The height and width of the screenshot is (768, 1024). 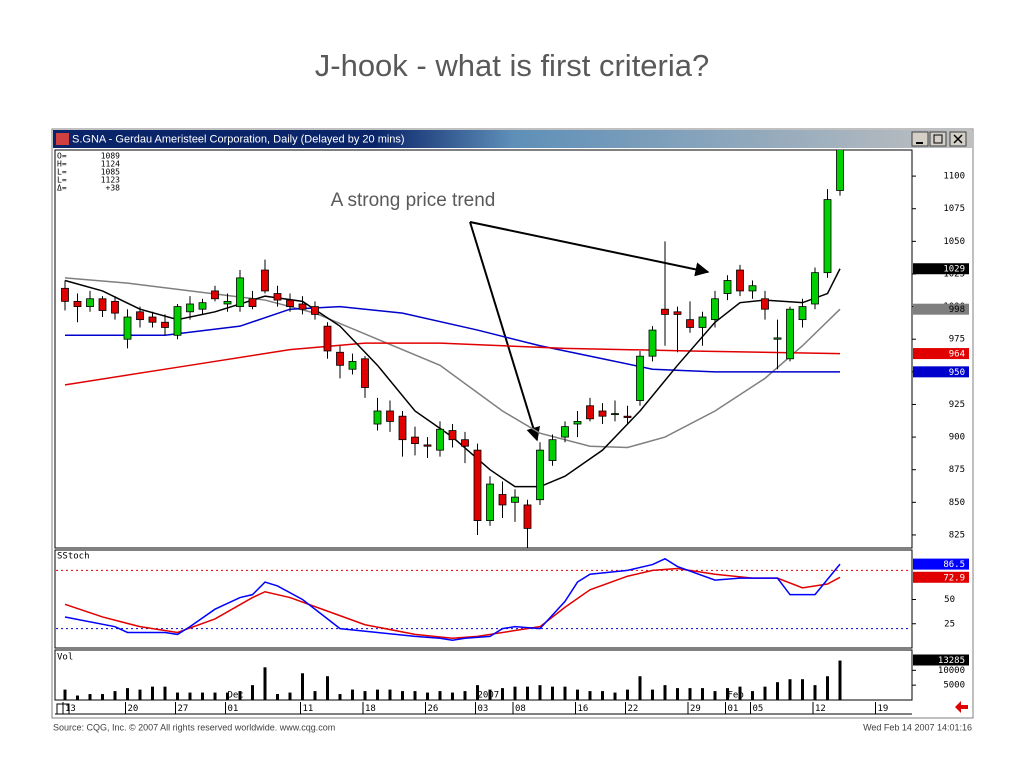 I want to click on x-tick-label: 27, so click(x=183, y=709).